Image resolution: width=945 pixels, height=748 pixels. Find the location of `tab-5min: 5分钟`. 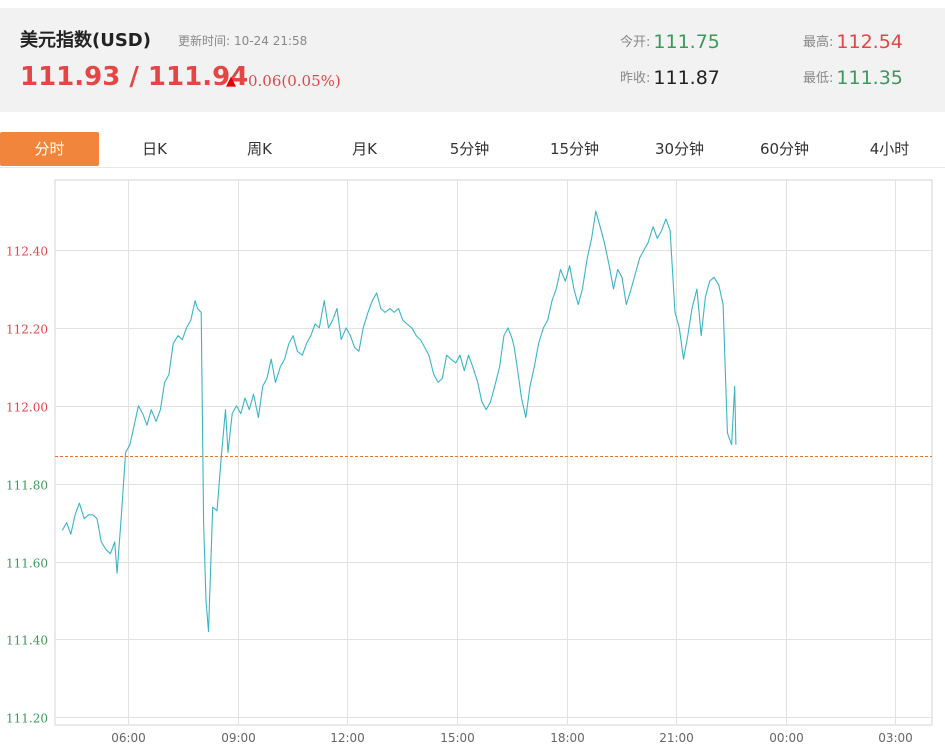

tab-5min: 5分钟 is located at coordinates (469, 149).